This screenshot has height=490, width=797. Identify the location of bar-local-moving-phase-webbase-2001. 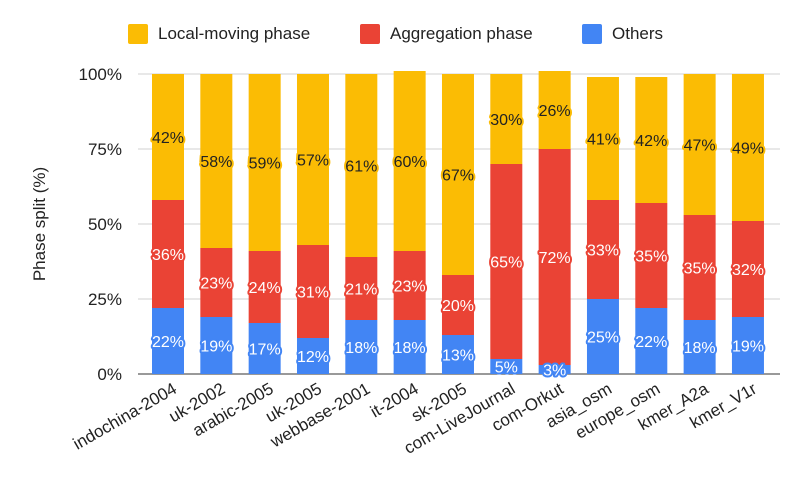
(361, 165).